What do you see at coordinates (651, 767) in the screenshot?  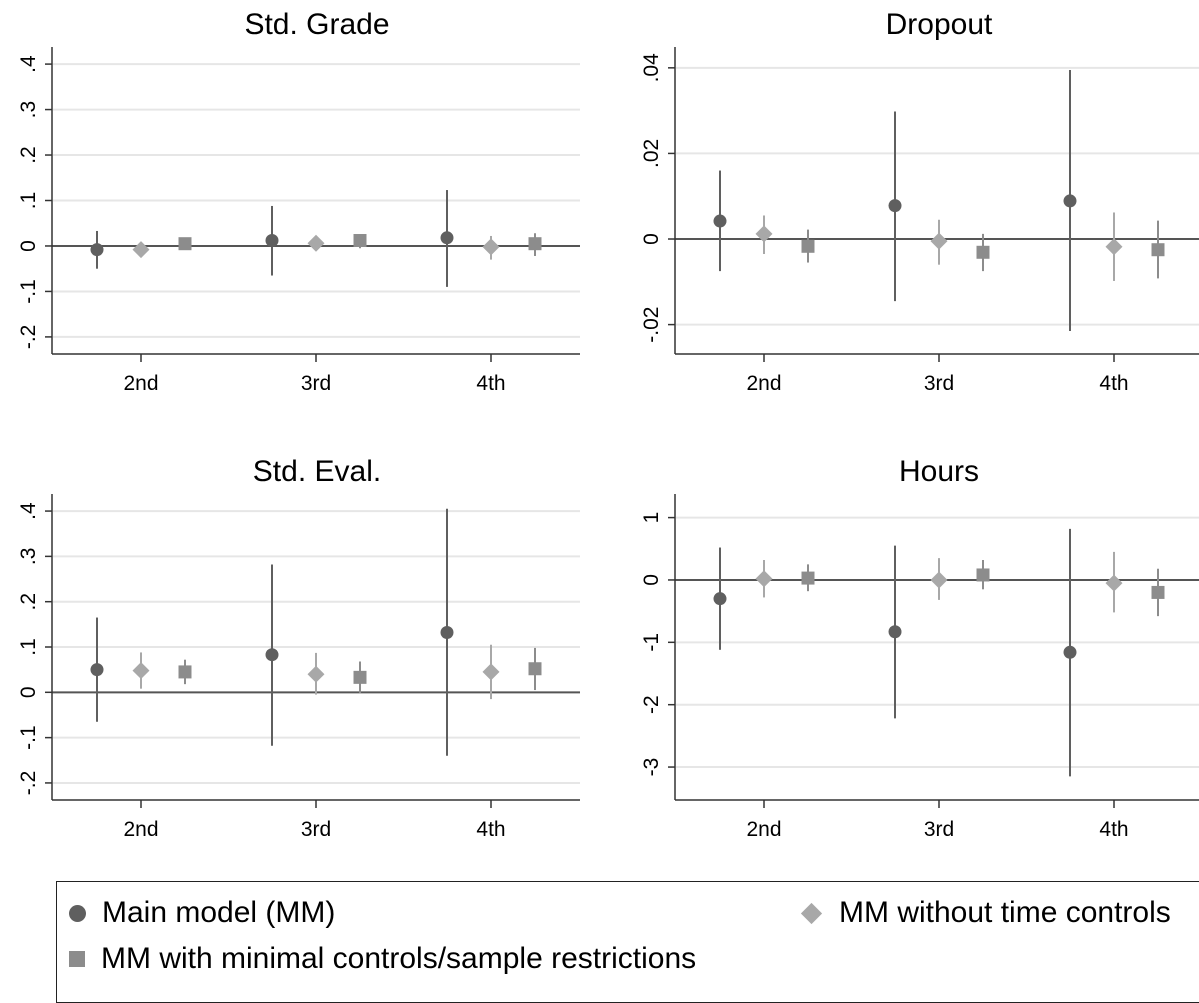 I see `y-tick-label: -3` at bounding box center [651, 767].